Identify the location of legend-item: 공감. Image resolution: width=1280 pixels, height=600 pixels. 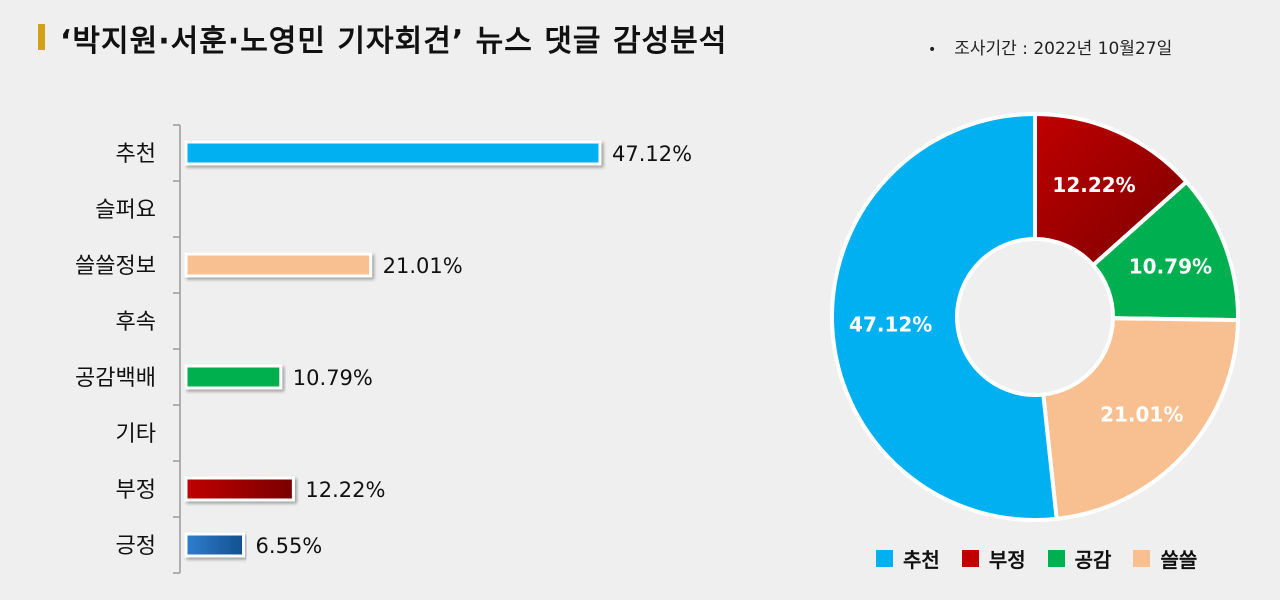
(1079, 558).